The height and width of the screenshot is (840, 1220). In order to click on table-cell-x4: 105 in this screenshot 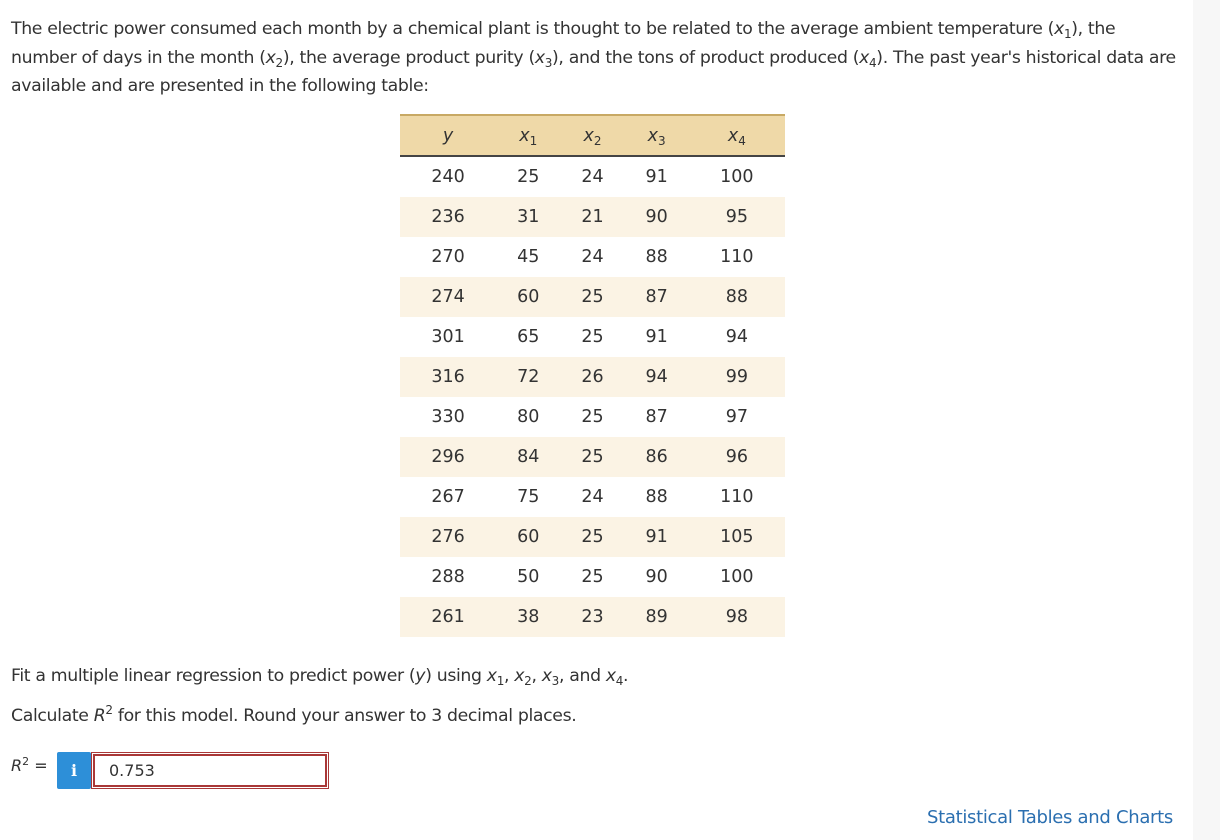, I will do `click(737, 537)`.